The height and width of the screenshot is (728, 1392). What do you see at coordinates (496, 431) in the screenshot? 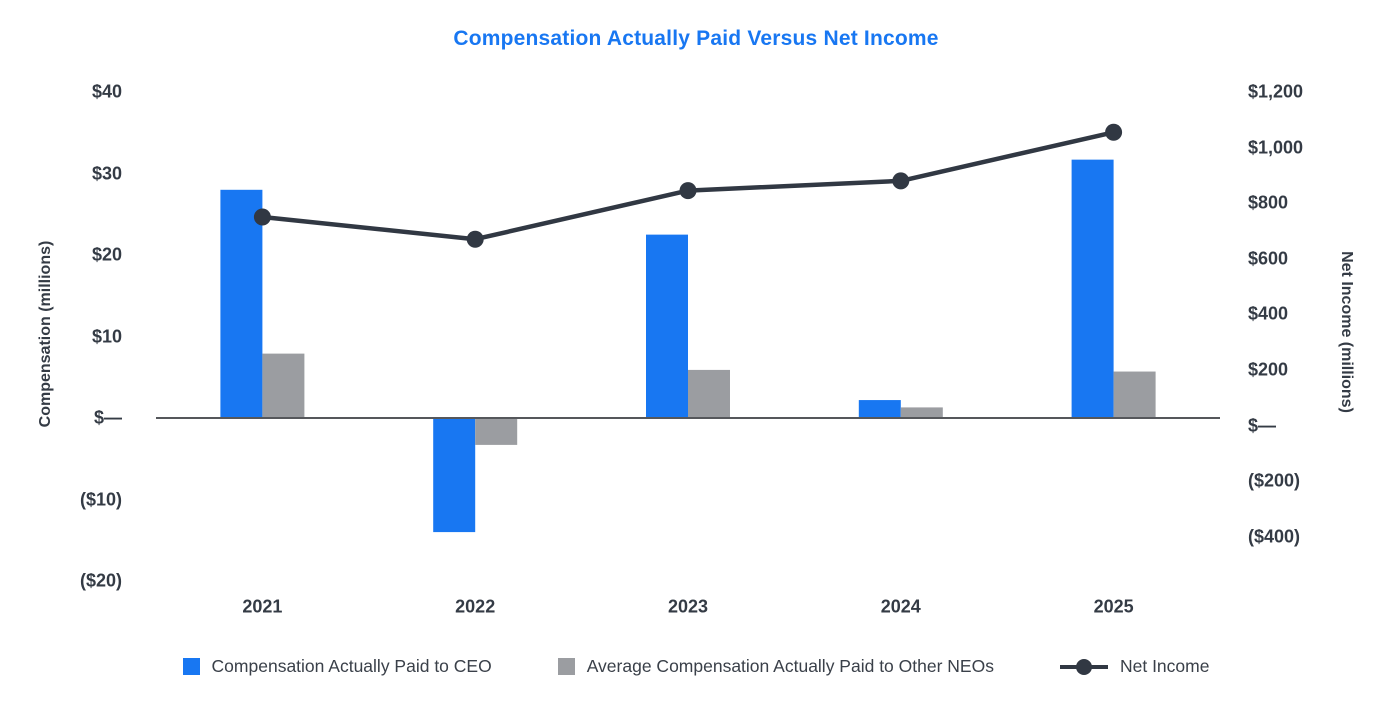
I see `neo-bar-2022` at bounding box center [496, 431].